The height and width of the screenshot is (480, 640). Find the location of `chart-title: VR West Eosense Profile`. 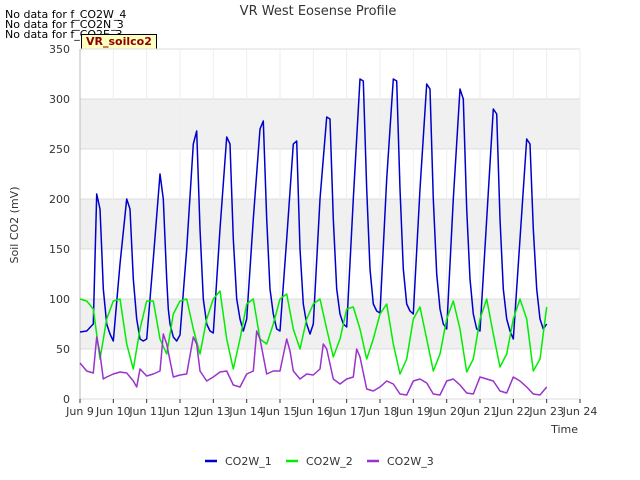

chart-title: VR West Eosense Profile is located at coordinates (318, 11).